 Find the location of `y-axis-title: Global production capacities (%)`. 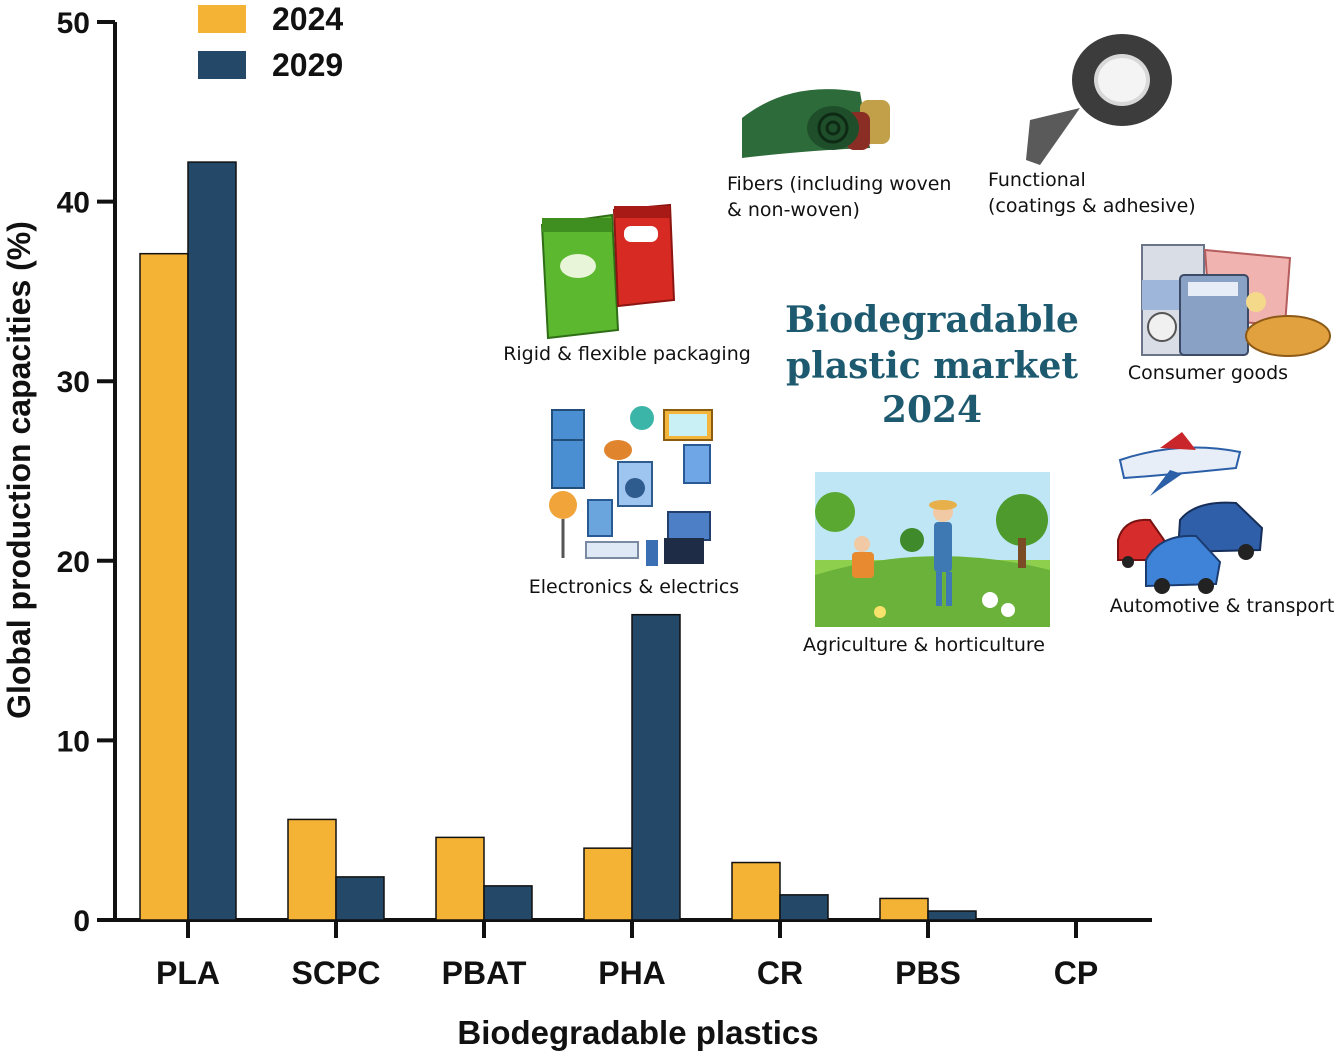

y-axis-title: Global production capacities (%) is located at coordinates (19, 470).